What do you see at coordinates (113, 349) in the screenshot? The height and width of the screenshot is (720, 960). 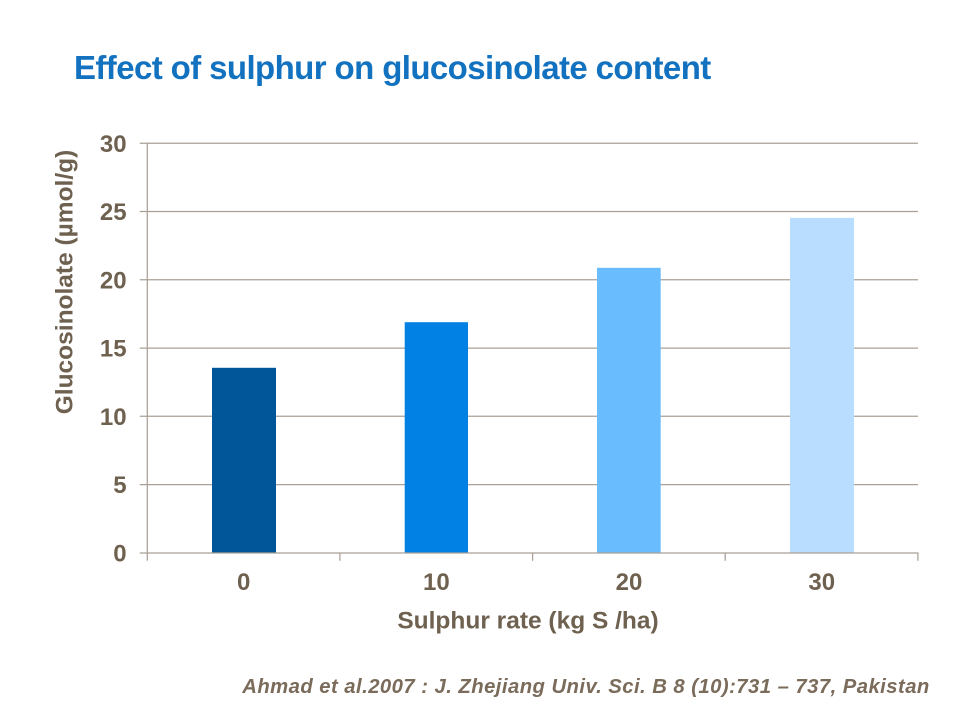 I see `svg-text: 15` at bounding box center [113, 349].